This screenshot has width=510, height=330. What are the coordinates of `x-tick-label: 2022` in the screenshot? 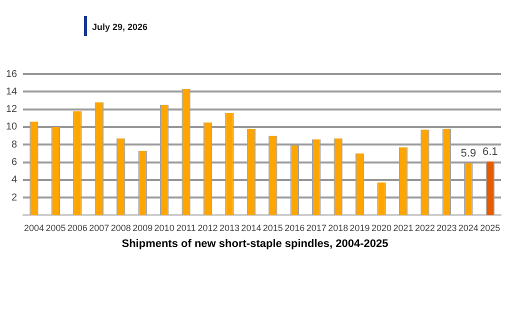 It's located at (424, 228).